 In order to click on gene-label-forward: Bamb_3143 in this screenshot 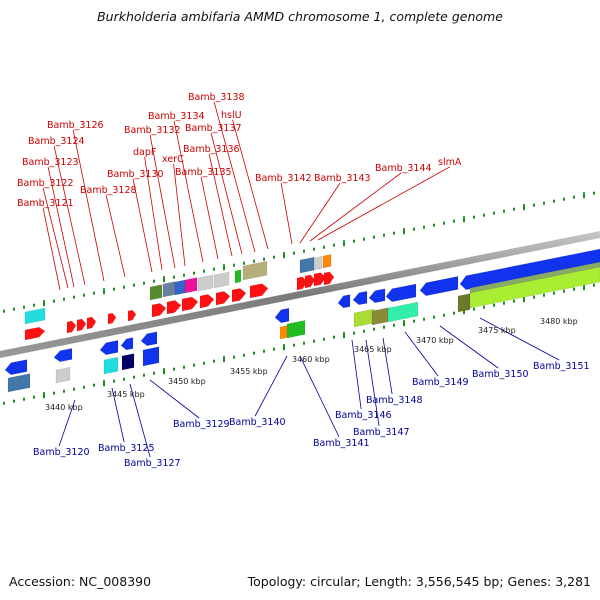, I will do `click(342, 178)`.